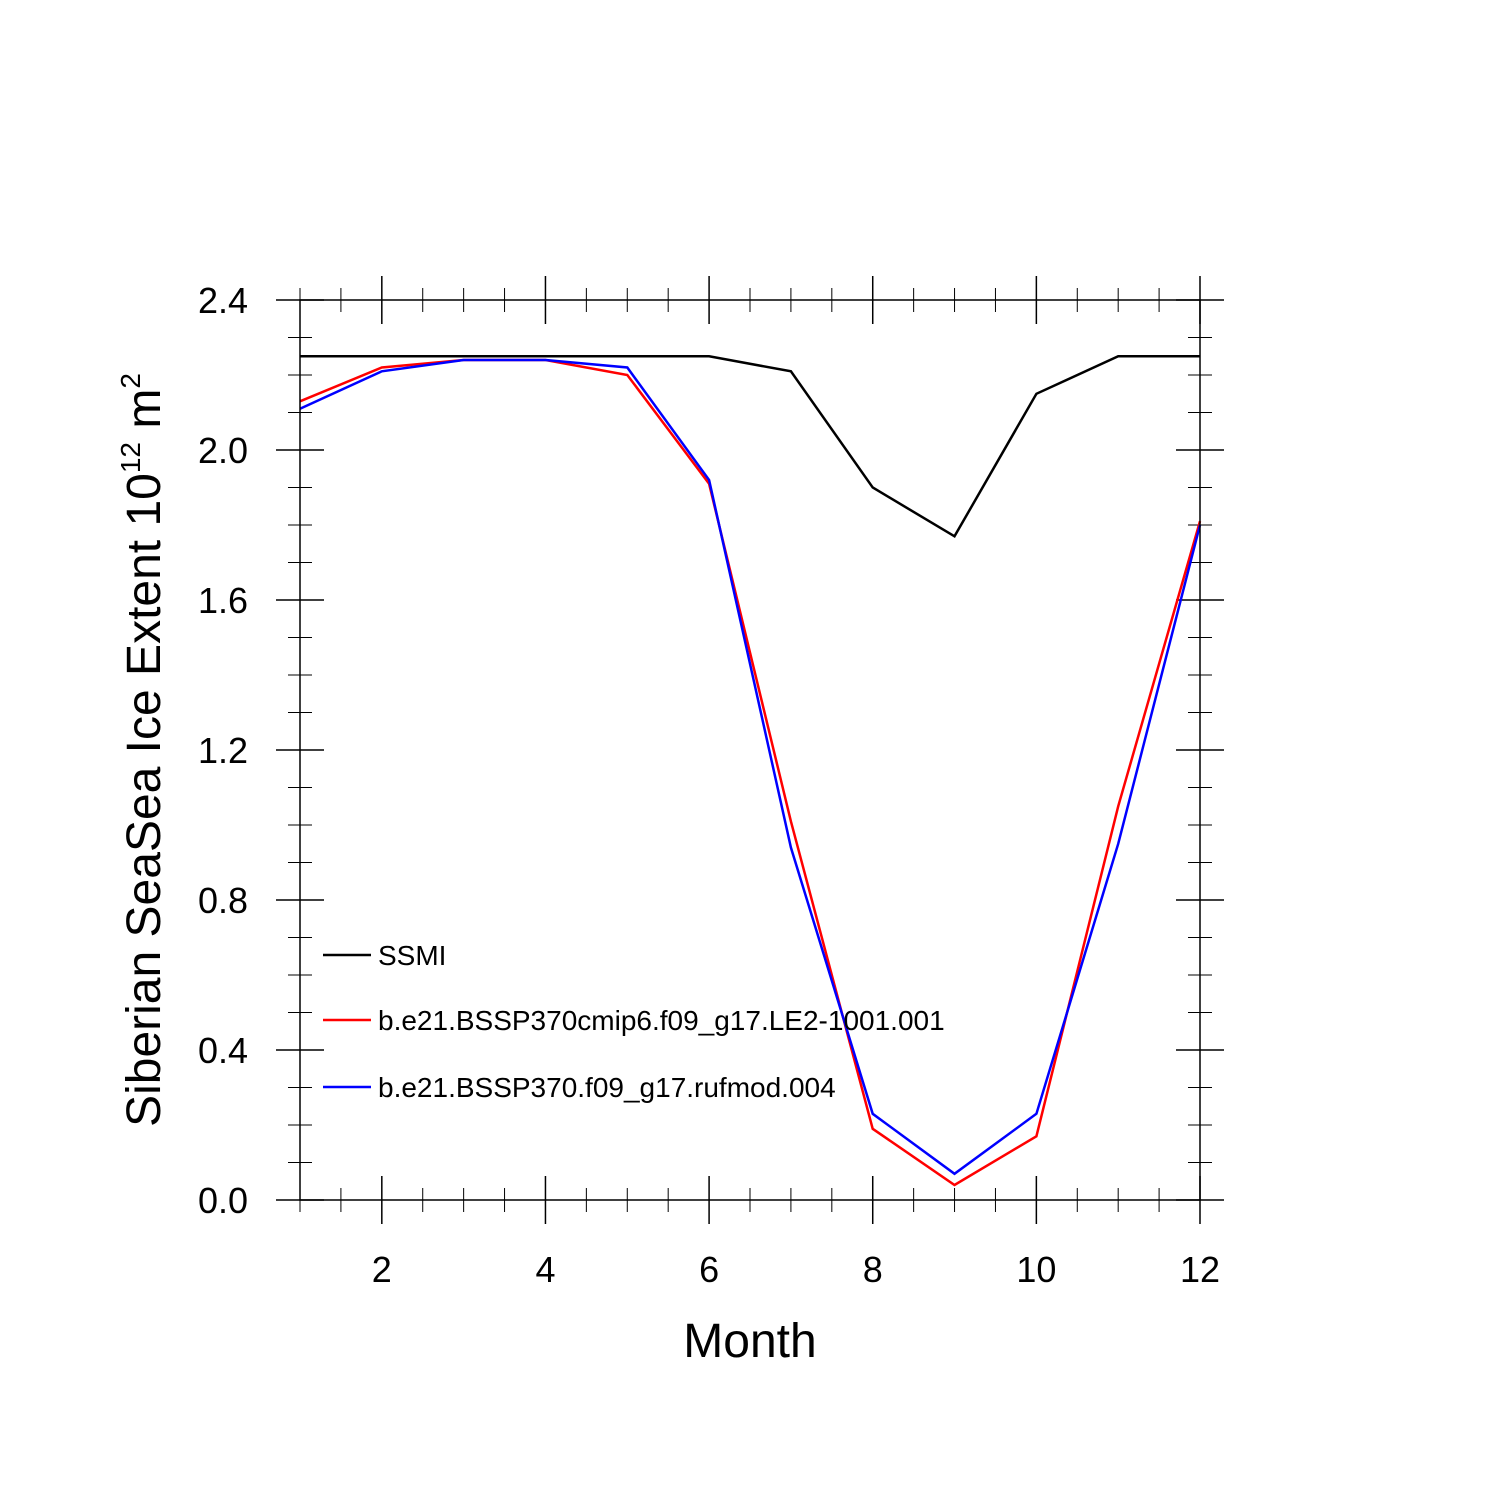  Describe the element at coordinates (412, 955) in the screenshot. I see `legend-label-1: SSMI` at that location.